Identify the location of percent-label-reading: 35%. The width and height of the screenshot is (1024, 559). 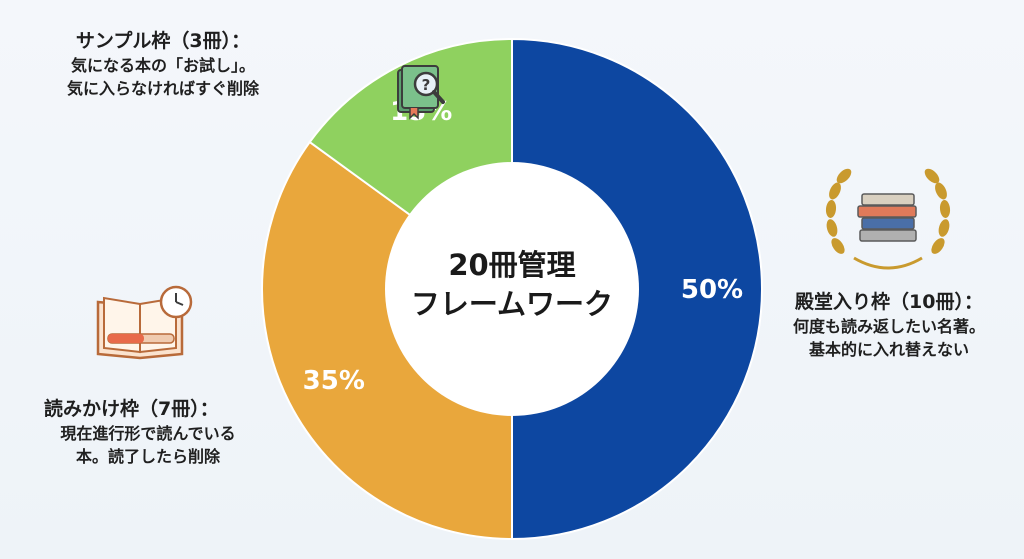
(334, 381).